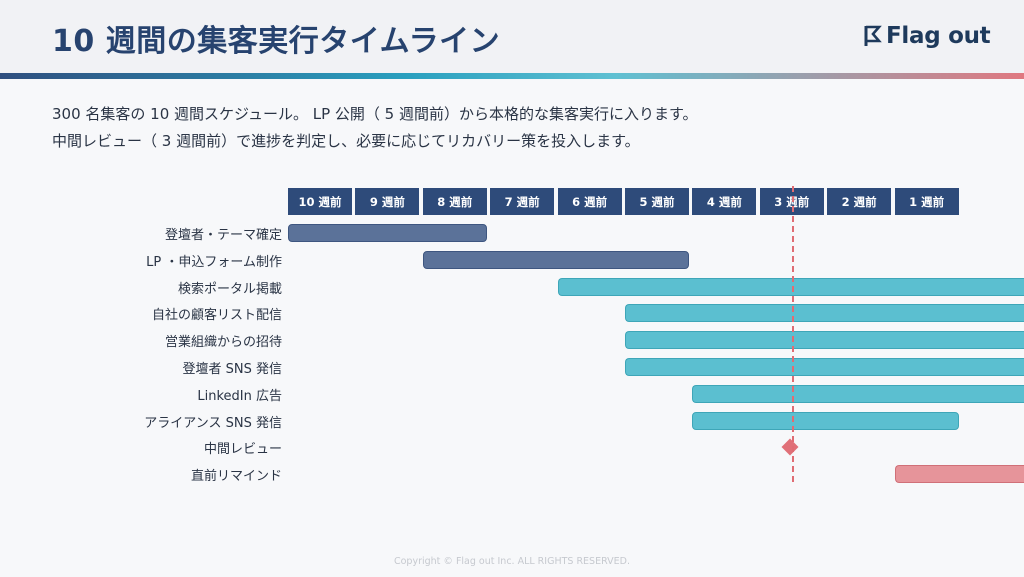  I want to click on task-label: 営業組織からの招待, so click(223, 343).